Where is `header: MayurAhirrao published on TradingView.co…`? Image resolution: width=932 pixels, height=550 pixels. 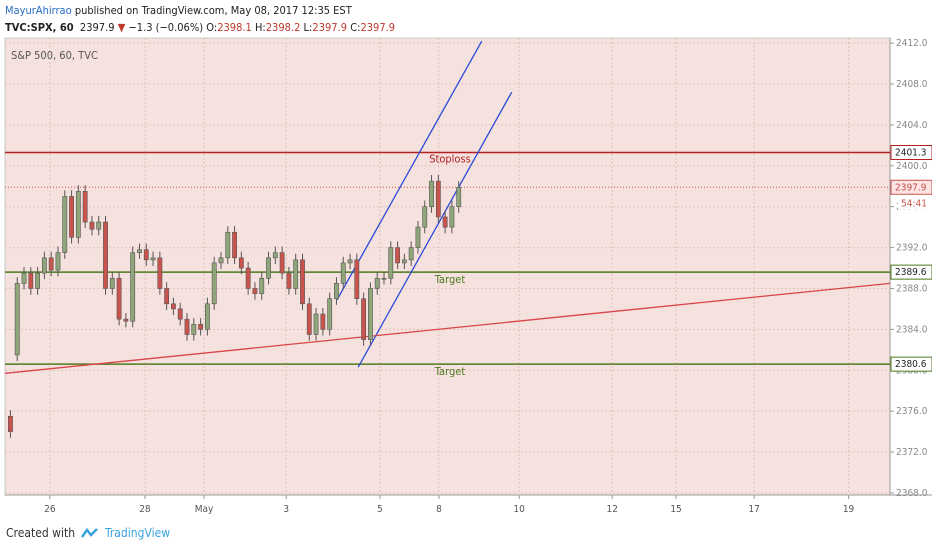
header: MayurAhirrao published on TradingView.co… is located at coordinates (200, 19).